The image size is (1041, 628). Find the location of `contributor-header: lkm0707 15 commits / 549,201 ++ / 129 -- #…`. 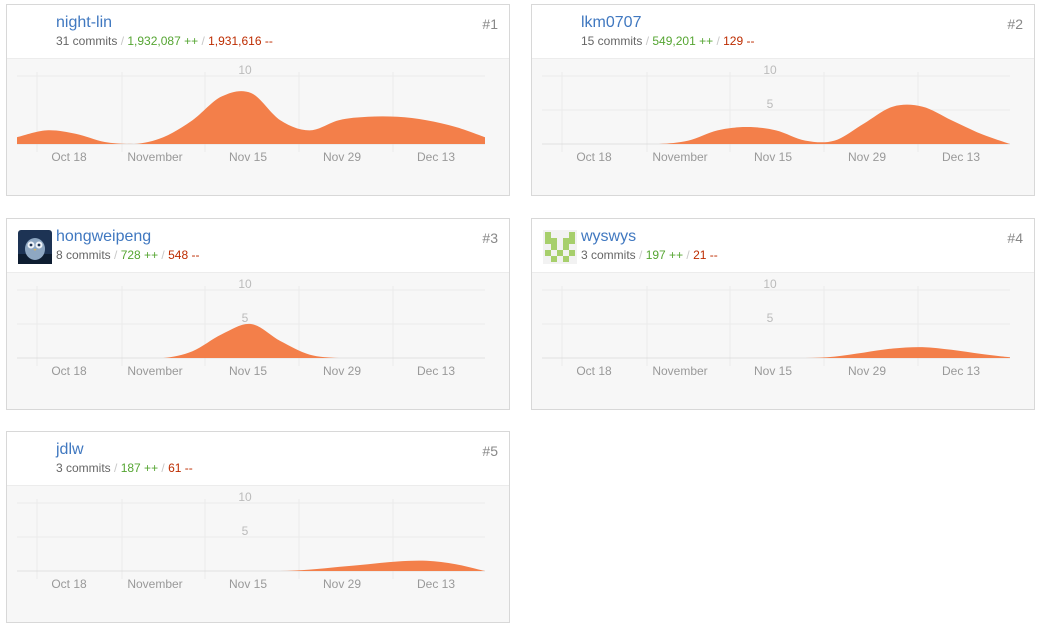

contributor-header: lkm0707 15 commits / 549,201 ++ / 129 -- #… is located at coordinates (783, 31).